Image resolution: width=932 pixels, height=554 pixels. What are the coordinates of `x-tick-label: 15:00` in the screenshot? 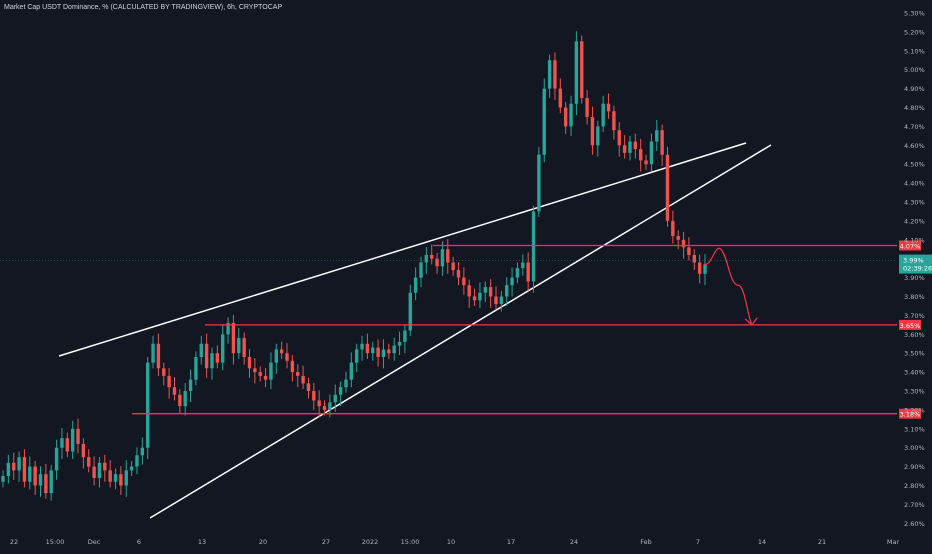 It's located at (410, 542).